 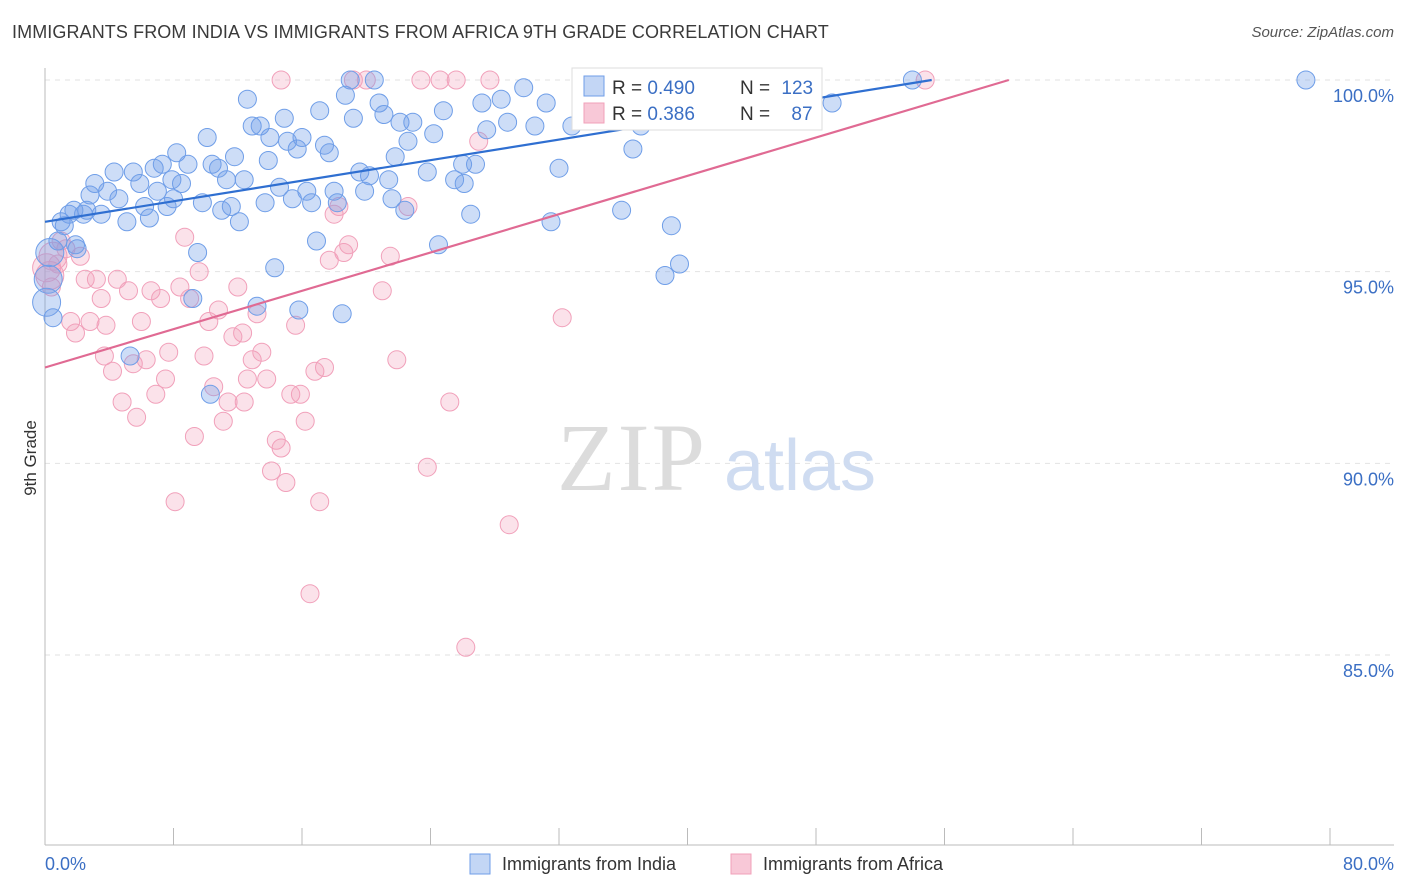 What do you see at coordinates (800, 466) in the screenshot?
I see `watermark-atlas: atlas` at bounding box center [800, 466].